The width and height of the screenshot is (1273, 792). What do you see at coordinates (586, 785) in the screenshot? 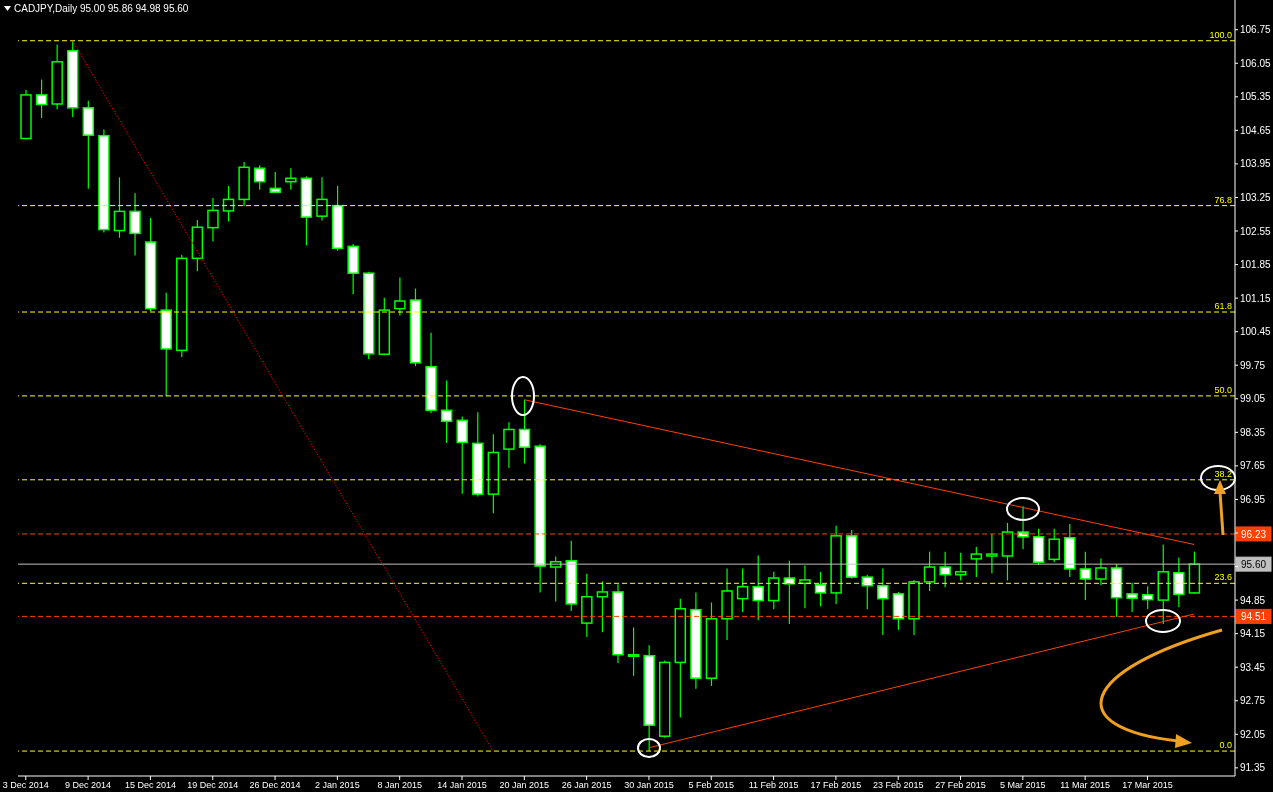
I see `x-tick-label: 26 Jan 2015` at bounding box center [586, 785].